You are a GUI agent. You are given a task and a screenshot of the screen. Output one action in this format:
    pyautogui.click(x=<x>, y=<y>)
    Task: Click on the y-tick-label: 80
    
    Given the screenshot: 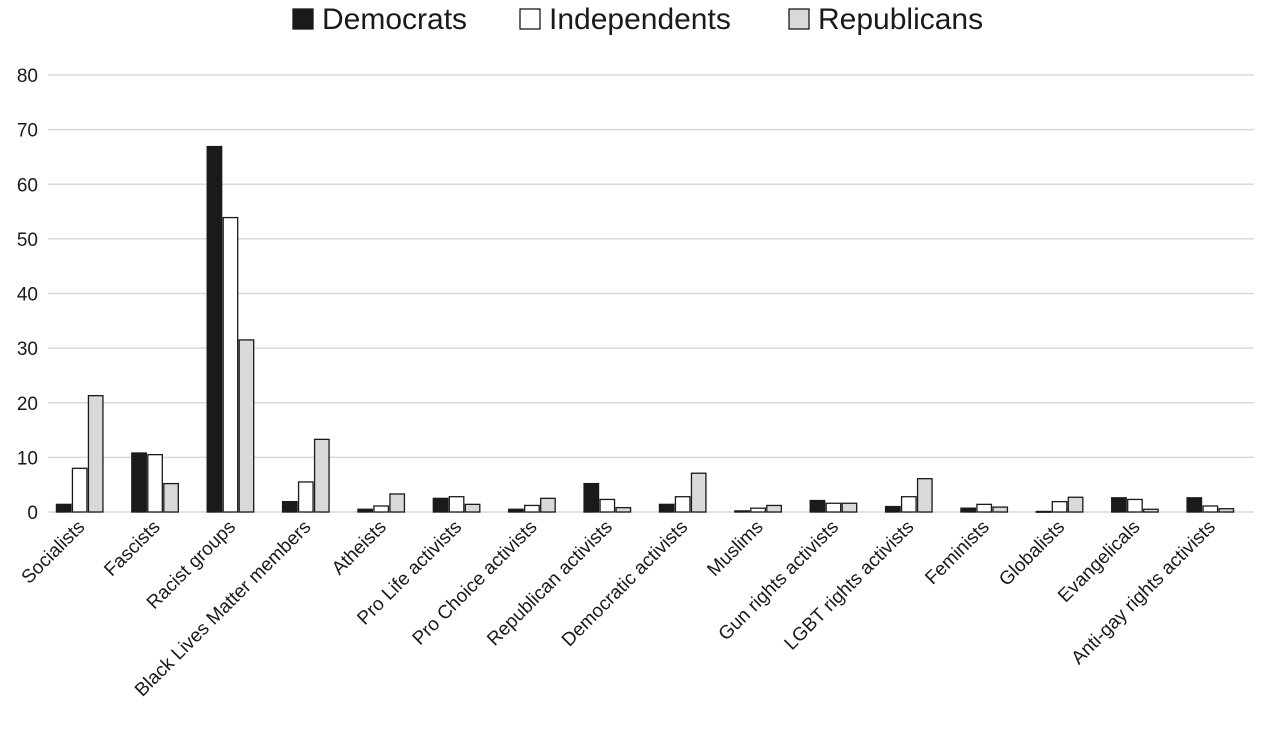 What is the action you would take?
    pyautogui.click(x=27, y=76)
    